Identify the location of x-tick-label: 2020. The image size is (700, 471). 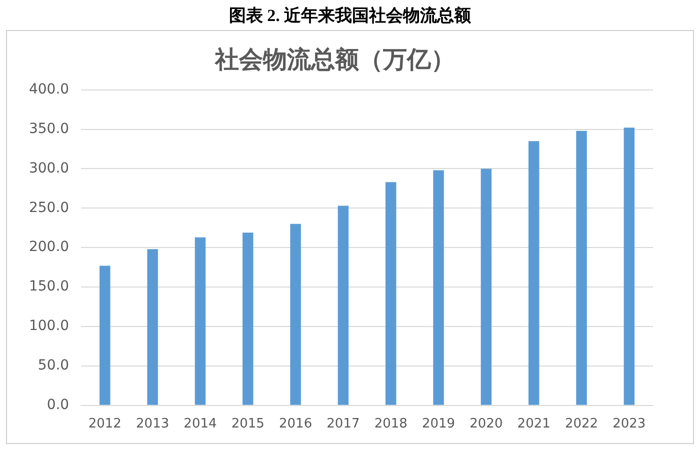
(486, 424).